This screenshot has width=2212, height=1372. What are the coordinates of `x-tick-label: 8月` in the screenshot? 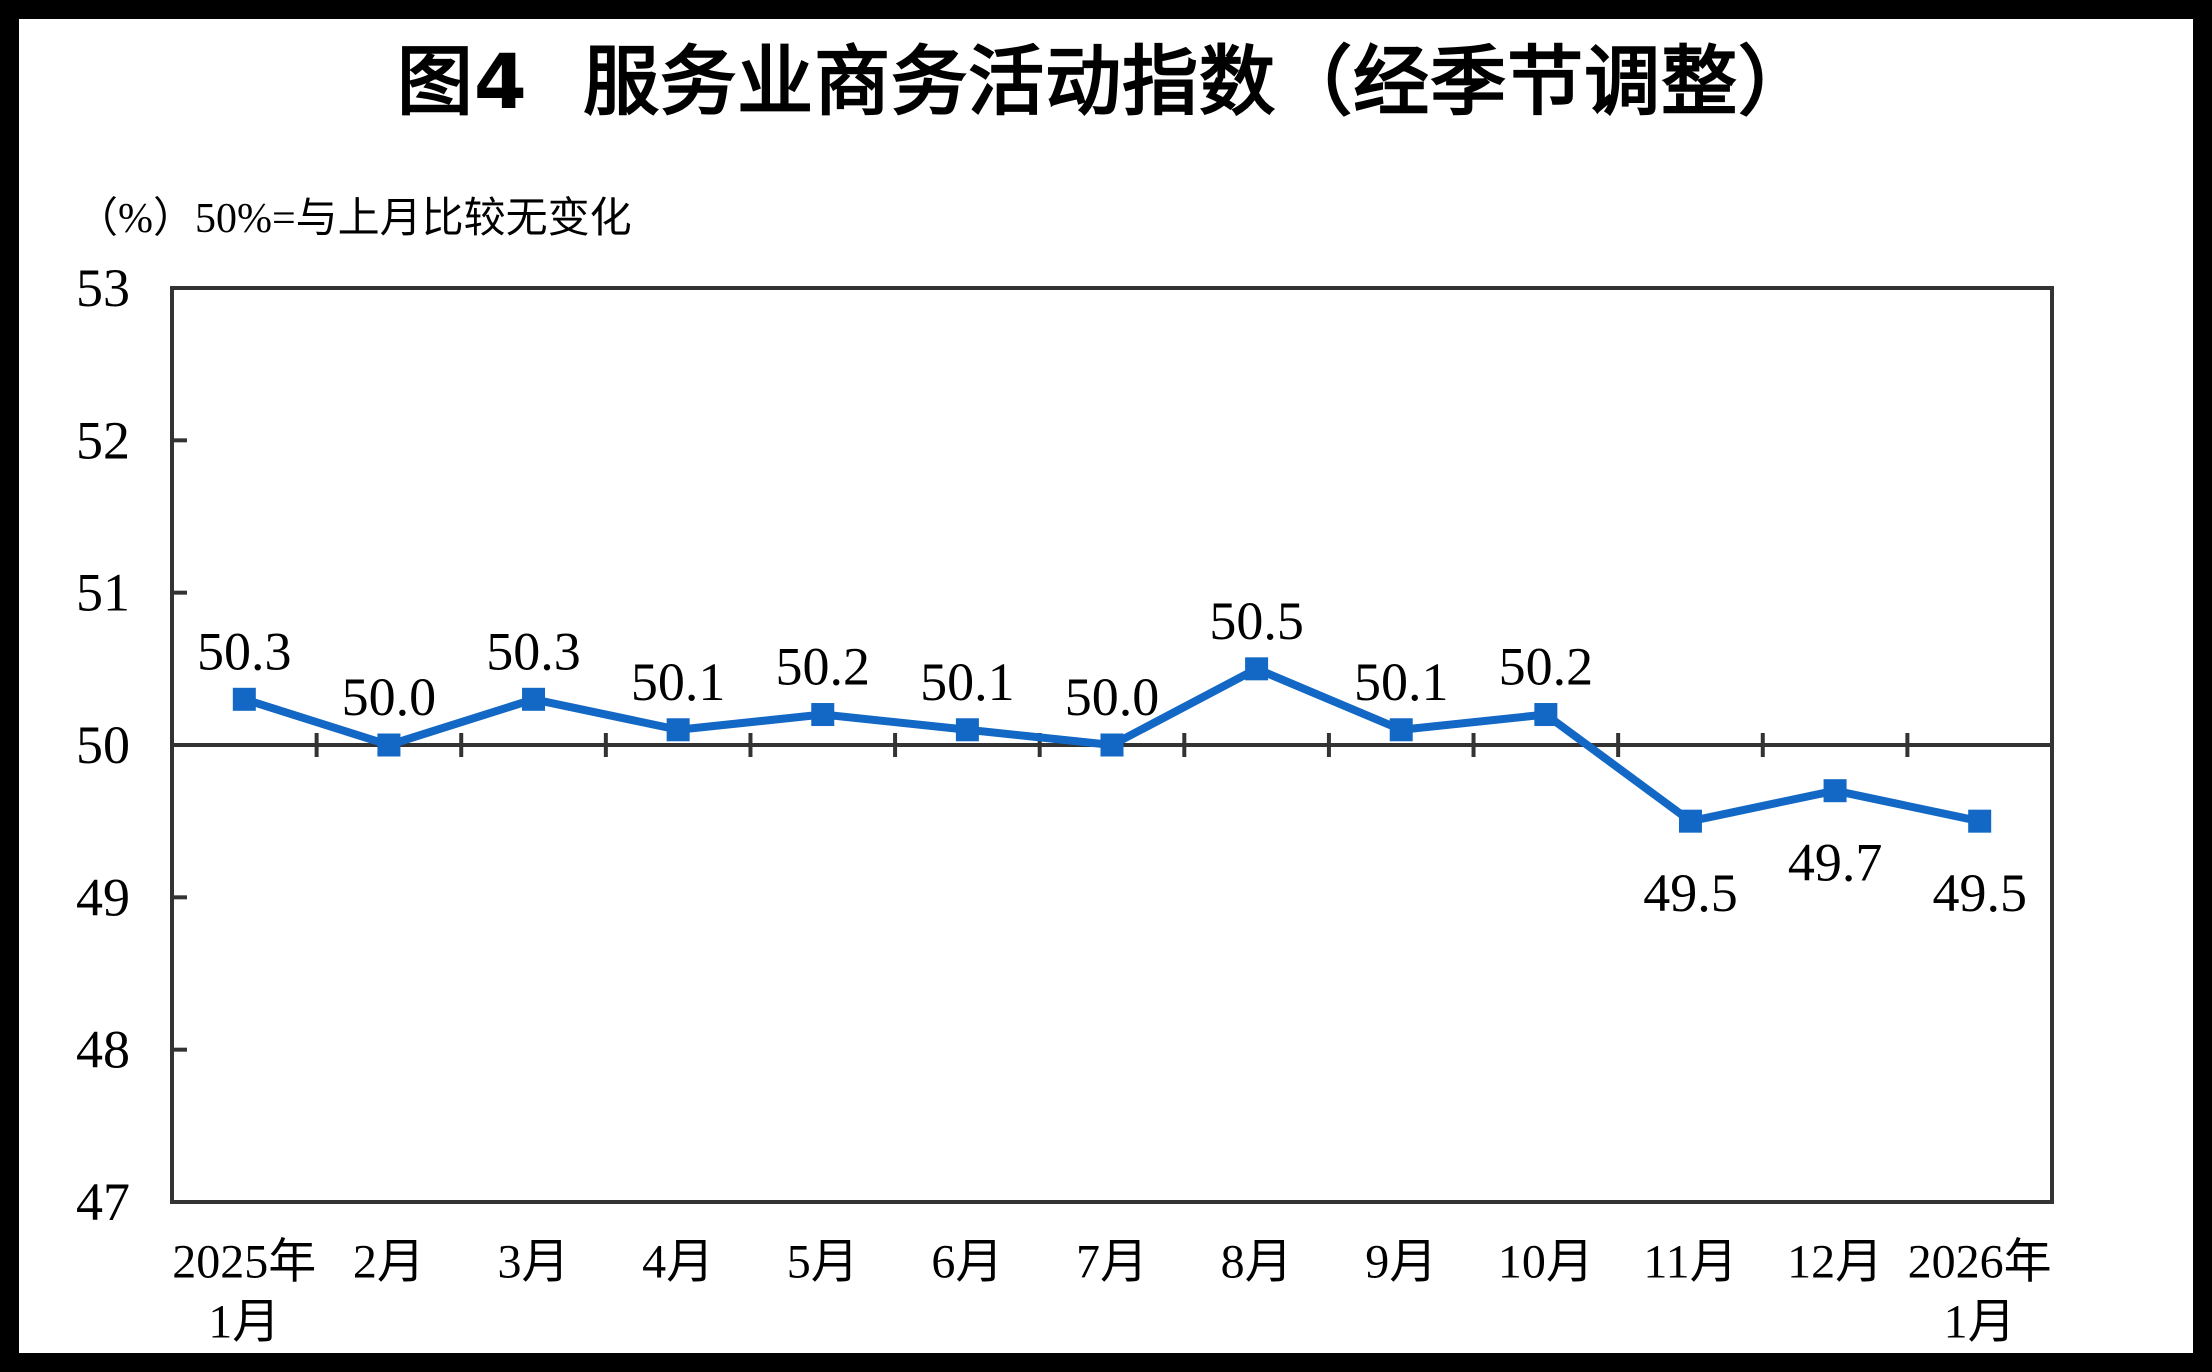 It's located at (1257, 1262).